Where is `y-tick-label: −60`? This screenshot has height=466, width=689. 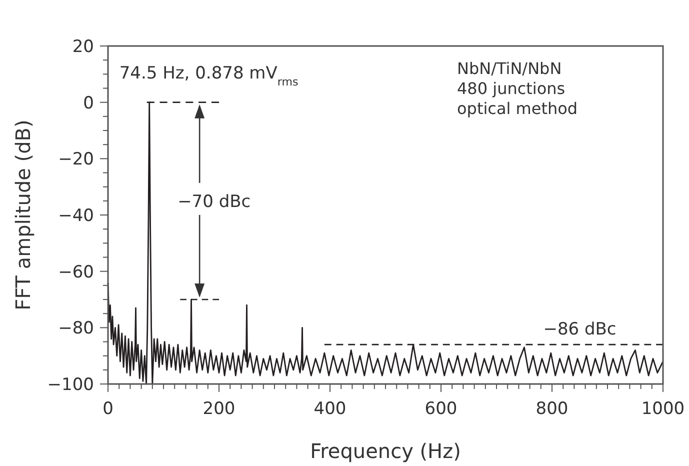 y-tick-label: −60 is located at coordinates (76, 272).